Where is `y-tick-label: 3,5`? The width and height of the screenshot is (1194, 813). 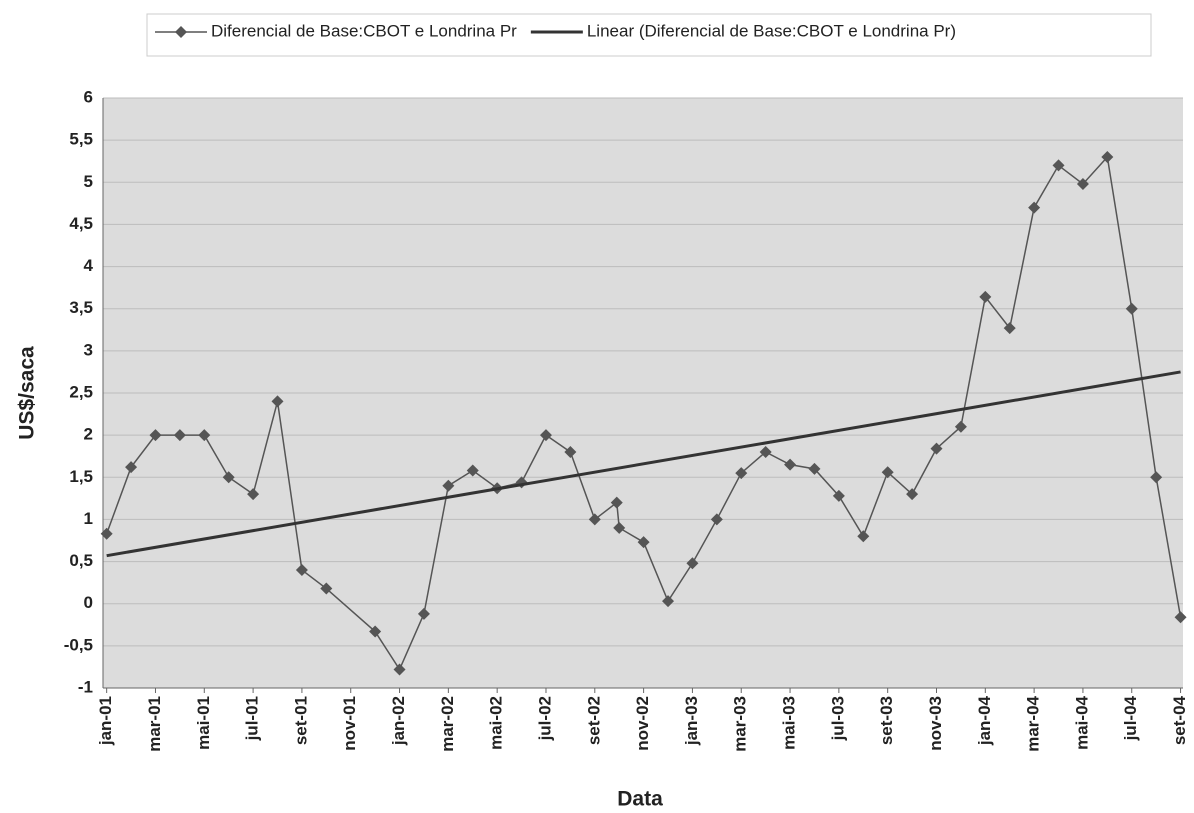 y-tick-label: 3,5 is located at coordinates (81, 307).